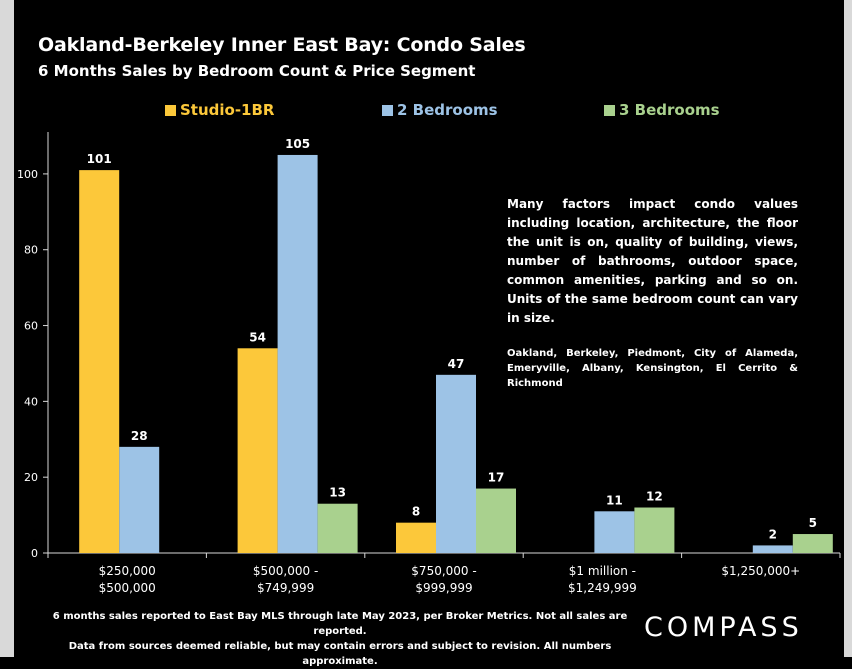 This screenshot has height=669, width=852. What do you see at coordinates (31, 326) in the screenshot?
I see `y-tick-label: 60` at bounding box center [31, 326].